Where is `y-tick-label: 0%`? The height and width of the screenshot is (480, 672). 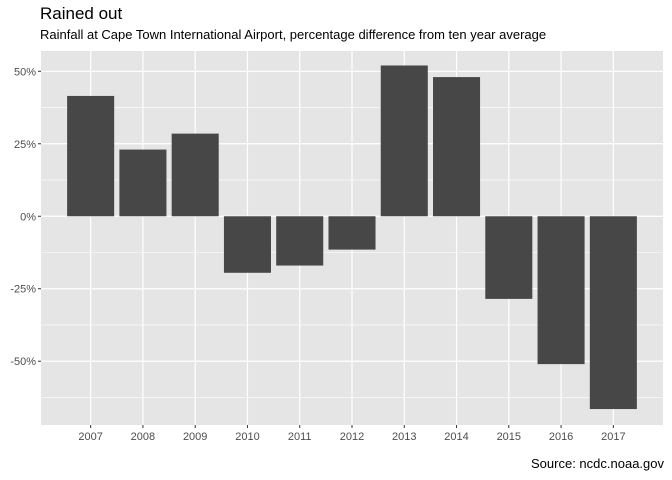
y-tick-label: 0% is located at coordinates (28, 217).